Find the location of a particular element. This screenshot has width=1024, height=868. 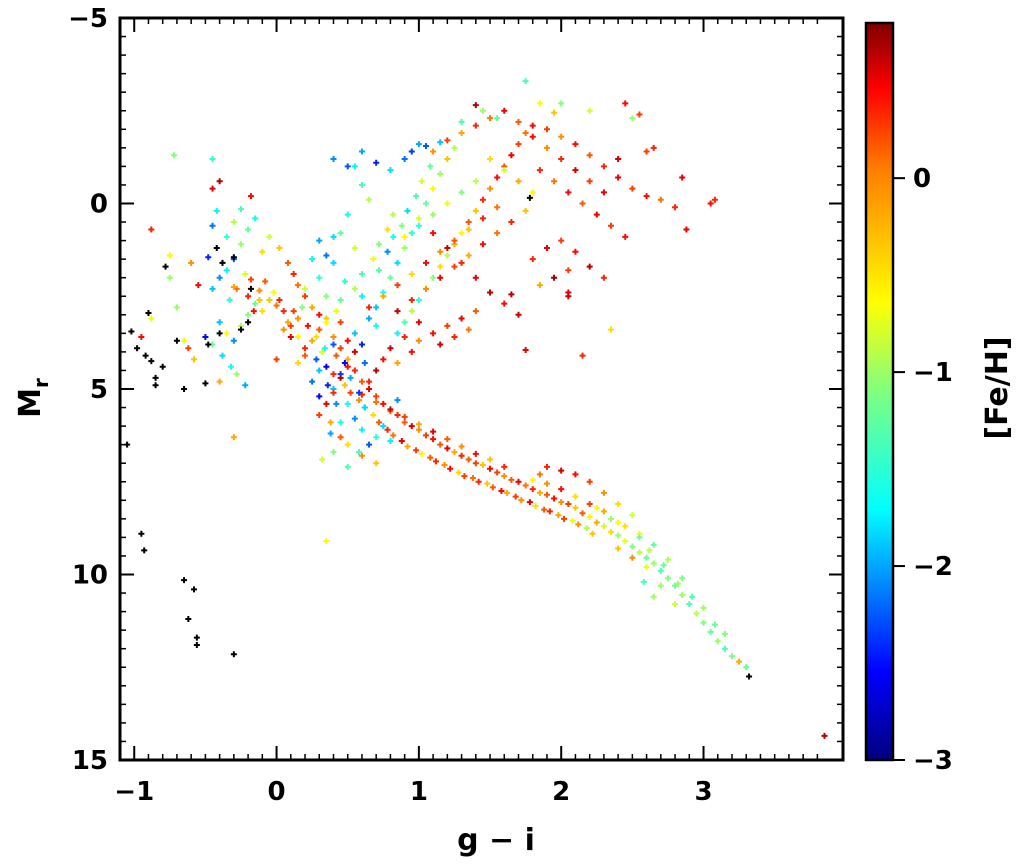

x-axis-title: g − i is located at coordinates (496, 840).